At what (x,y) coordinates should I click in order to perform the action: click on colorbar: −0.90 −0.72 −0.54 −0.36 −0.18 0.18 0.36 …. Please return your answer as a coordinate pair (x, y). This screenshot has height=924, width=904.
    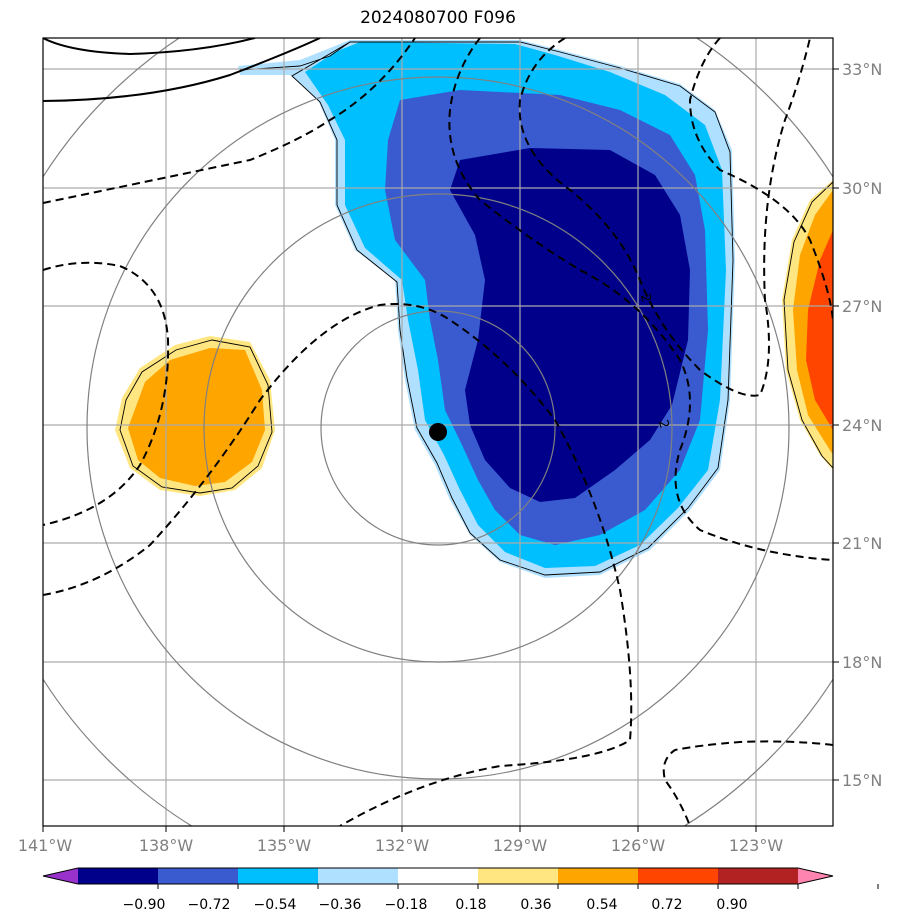
    Looking at the image, I should click on (460, 890).